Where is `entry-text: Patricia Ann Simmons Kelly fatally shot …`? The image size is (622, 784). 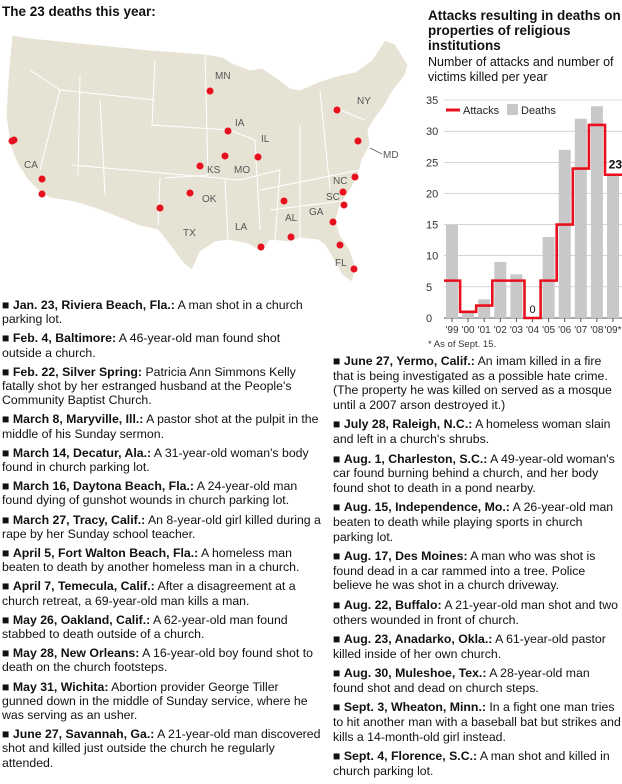
entry-text: Patricia Ann Simmons Kelly fatally shot … is located at coordinates (149, 386).